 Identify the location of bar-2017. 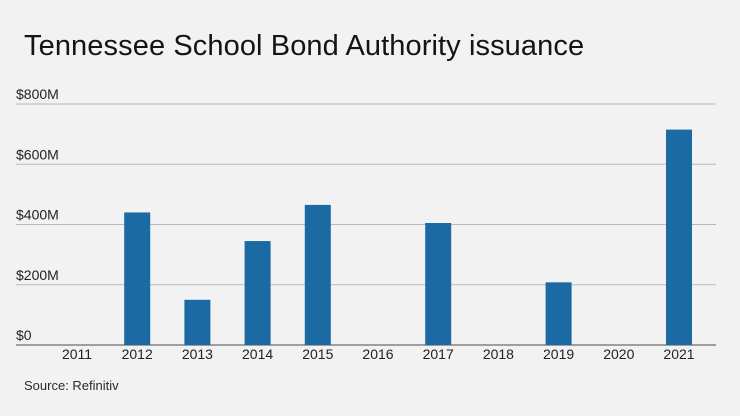
(438, 283).